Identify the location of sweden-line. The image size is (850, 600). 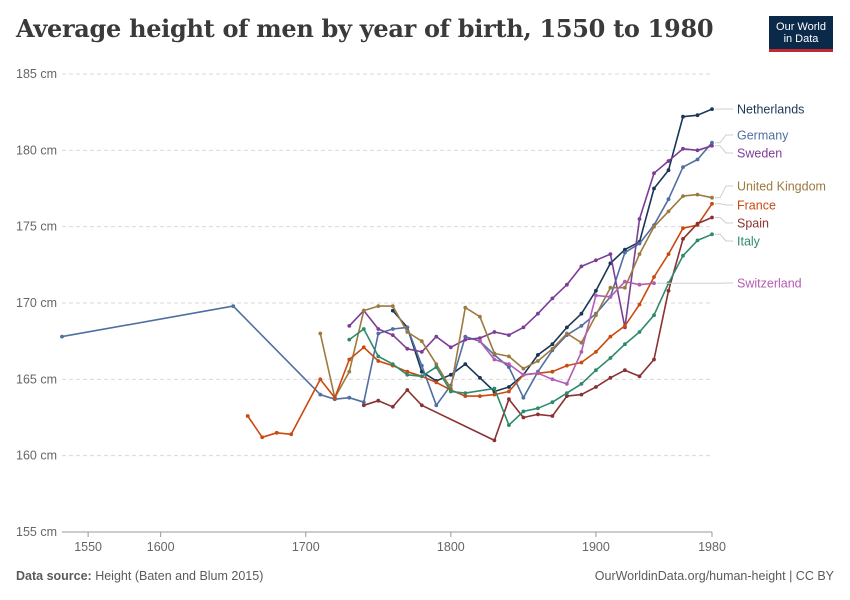
(530, 249).